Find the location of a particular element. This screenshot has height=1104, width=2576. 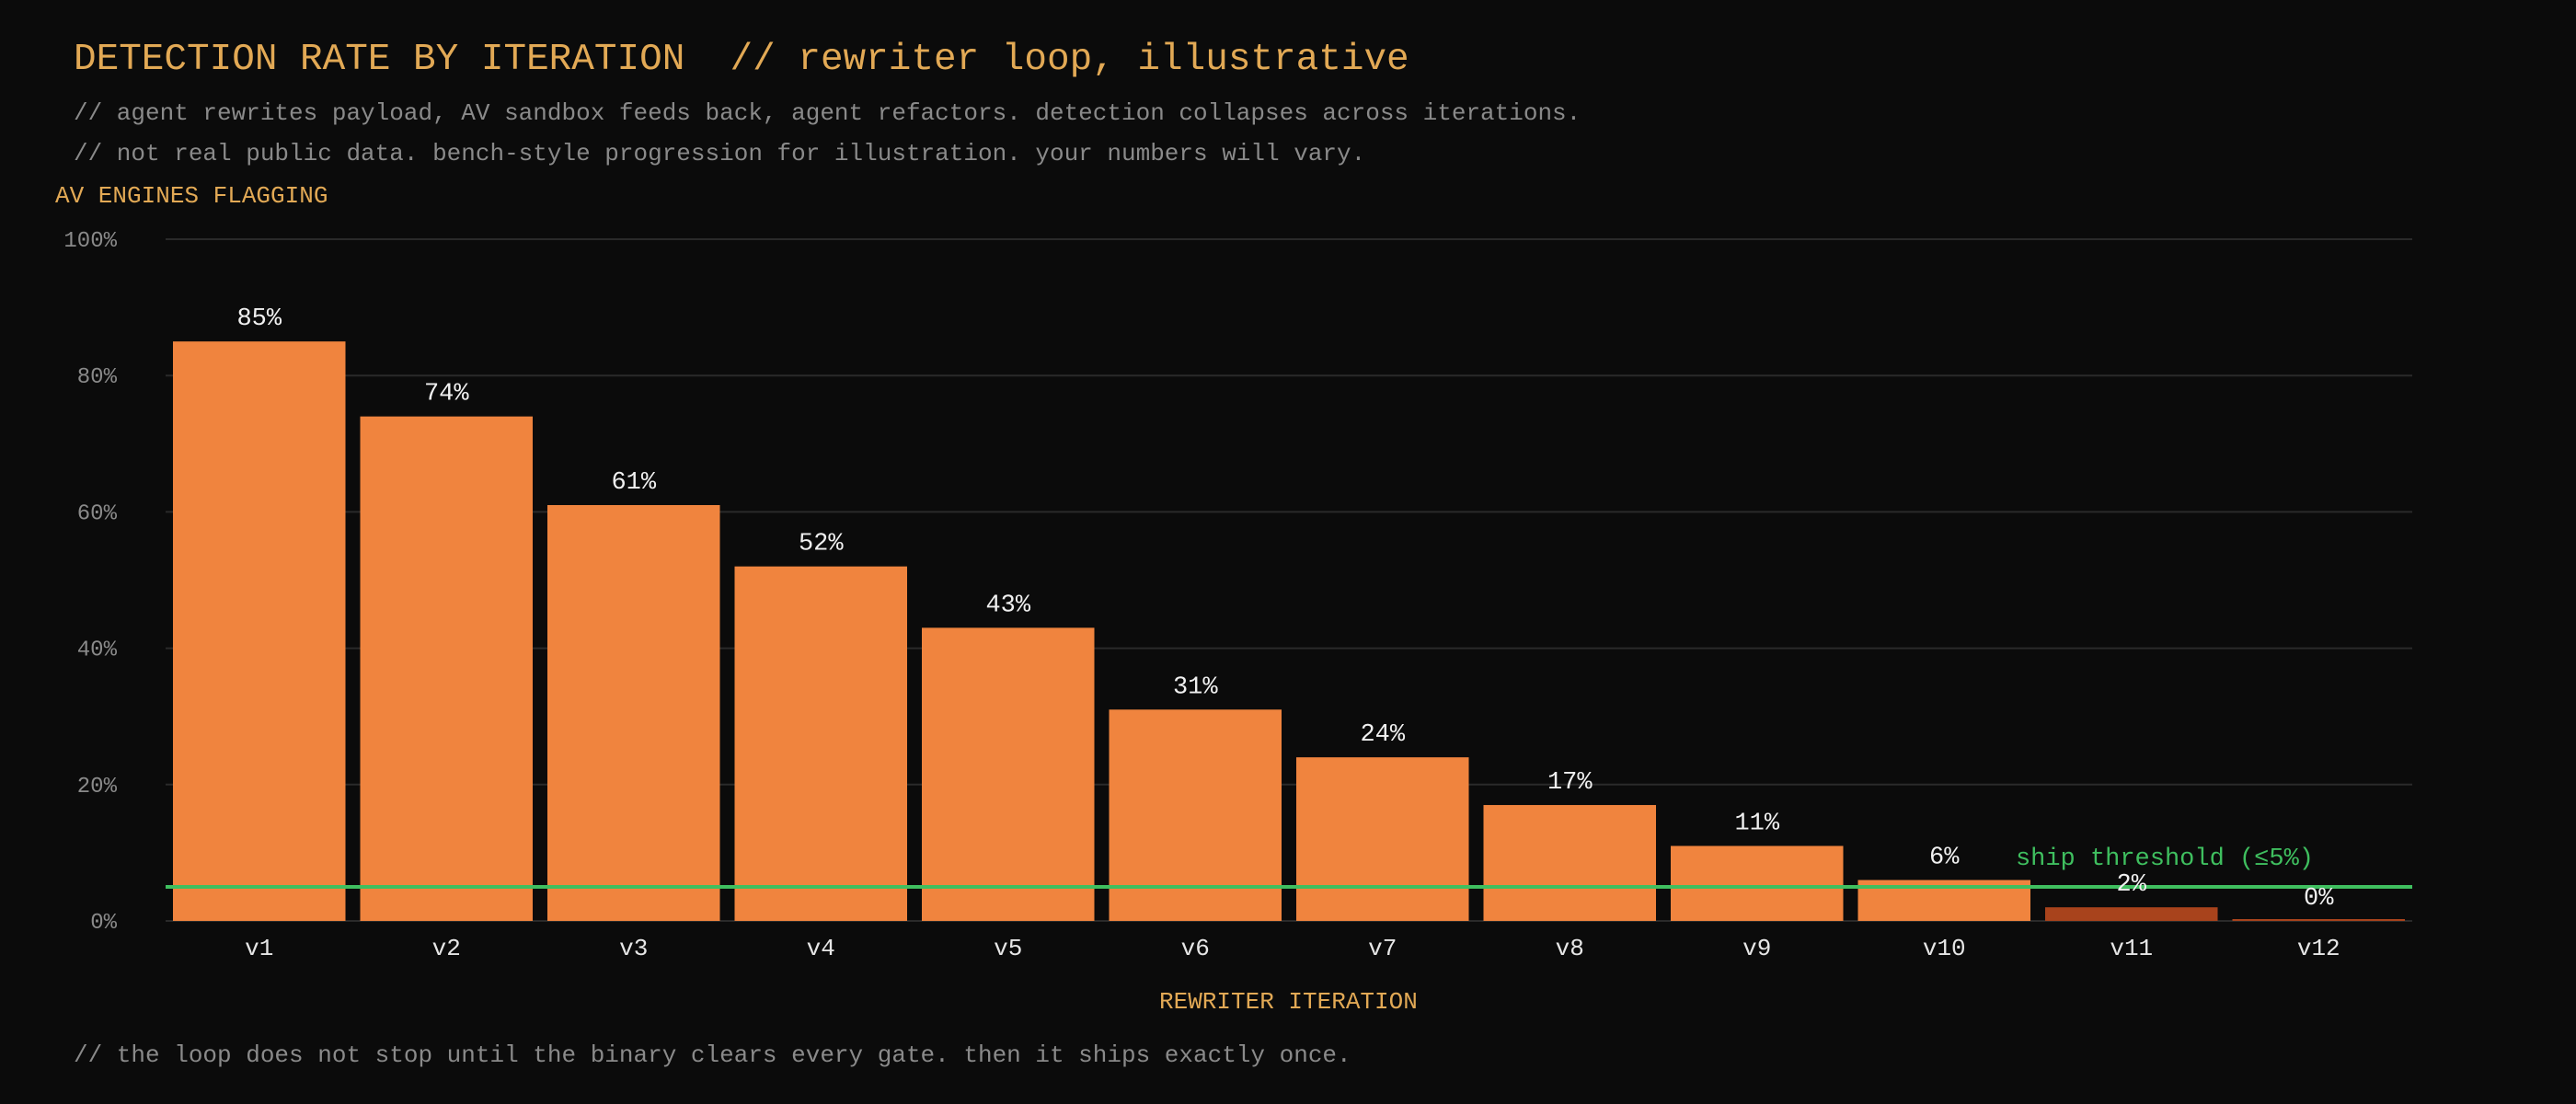

bar-v2 is located at coordinates (446, 668).